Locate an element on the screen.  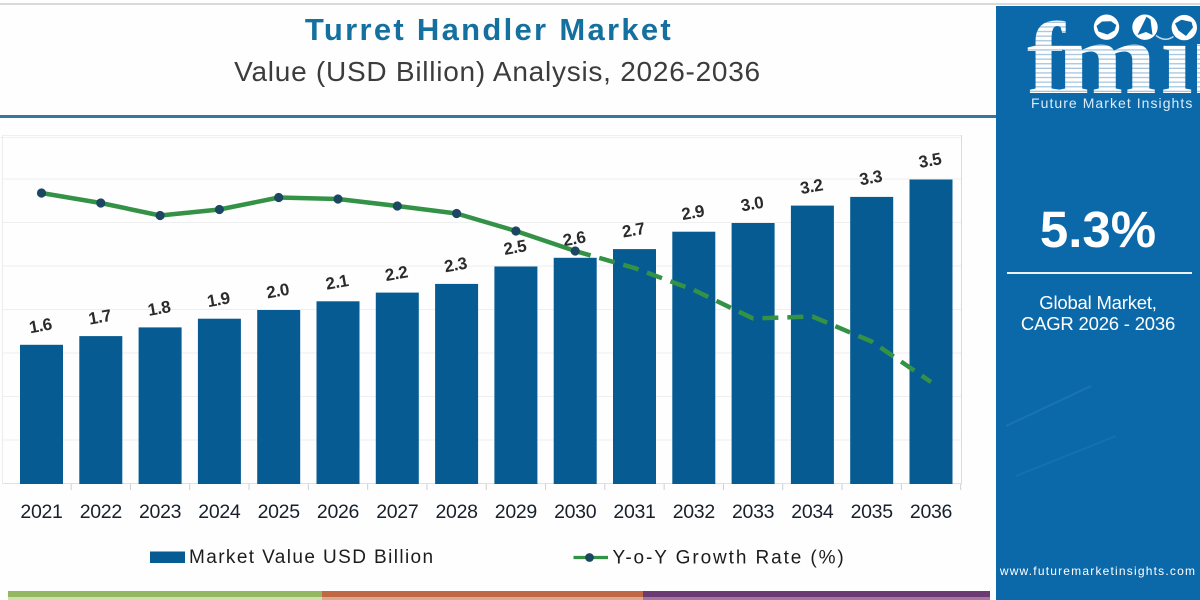
svg-text: 2033 is located at coordinates (753, 512).